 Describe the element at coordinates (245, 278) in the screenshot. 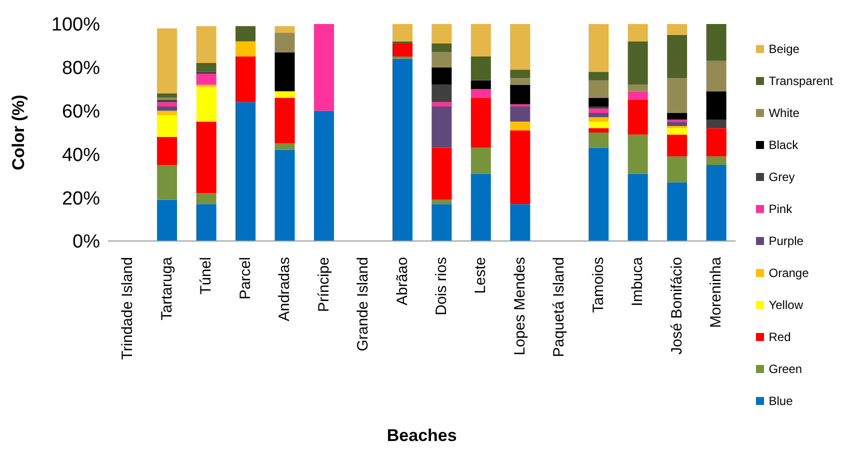

I see `x-tick-label: Parcel` at that location.